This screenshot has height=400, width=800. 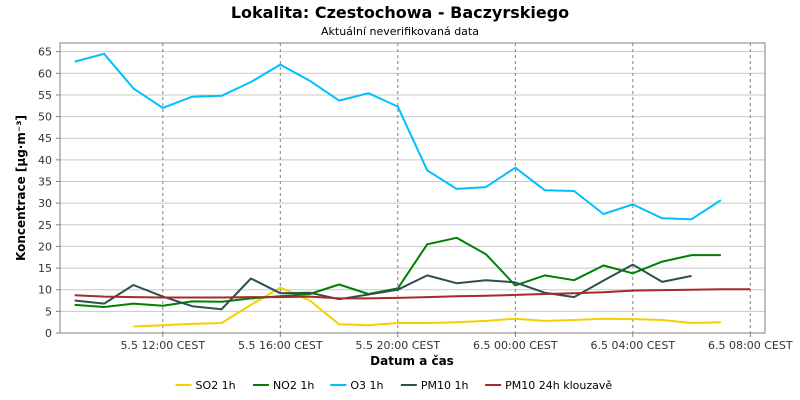 I want to click on chart-title: Lokalita: Czestochowa - Baczyrskiego, so click(x=400, y=12).